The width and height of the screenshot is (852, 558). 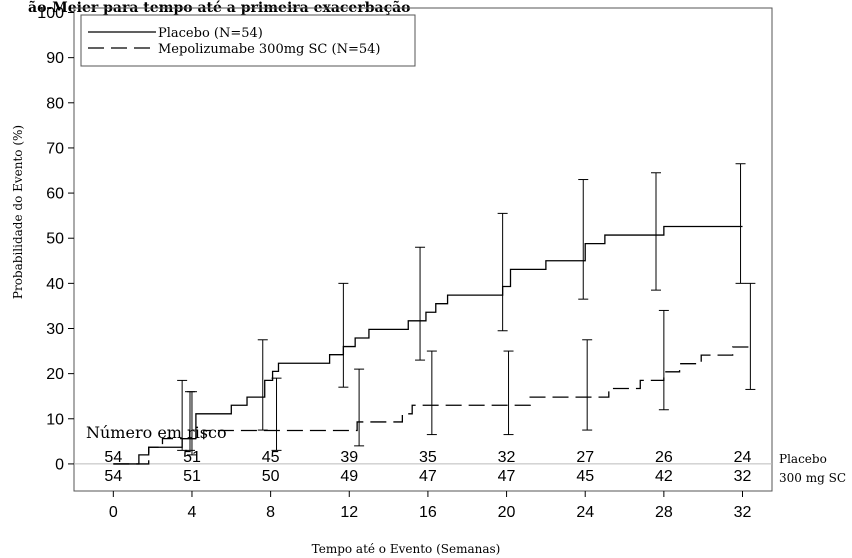 I want to click on x-tick-label: 20, so click(x=507, y=512).